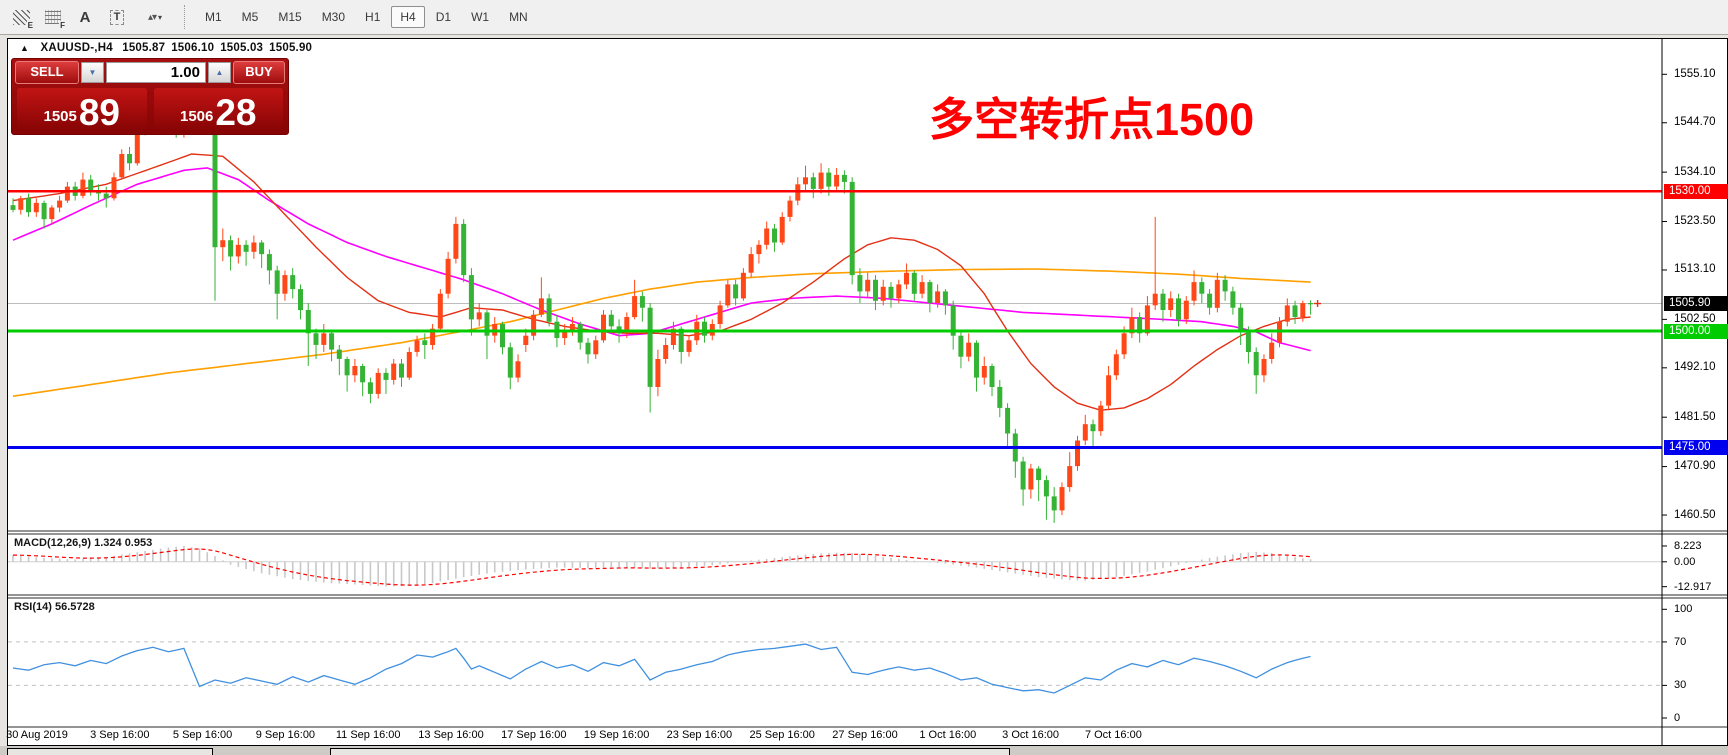 This screenshot has width=1728, height=755. What do you see at coordinates (250, 17) in the screenshot?
I see `timeframe-button-m5: M5` at bounding box center [250, 17].